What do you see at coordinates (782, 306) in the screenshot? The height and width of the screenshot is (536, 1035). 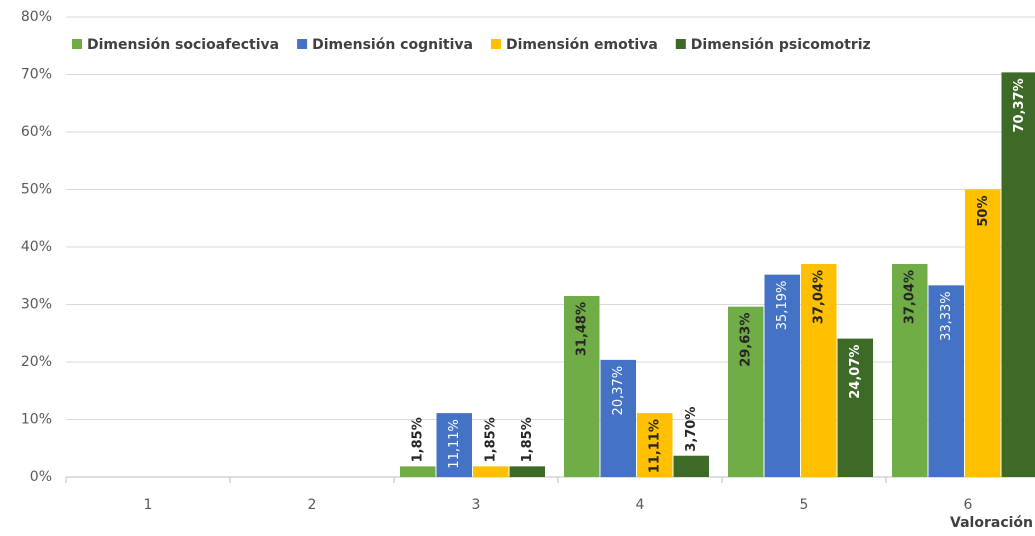 I see `value-label: 35,19%` at bounding box center [782, 306].